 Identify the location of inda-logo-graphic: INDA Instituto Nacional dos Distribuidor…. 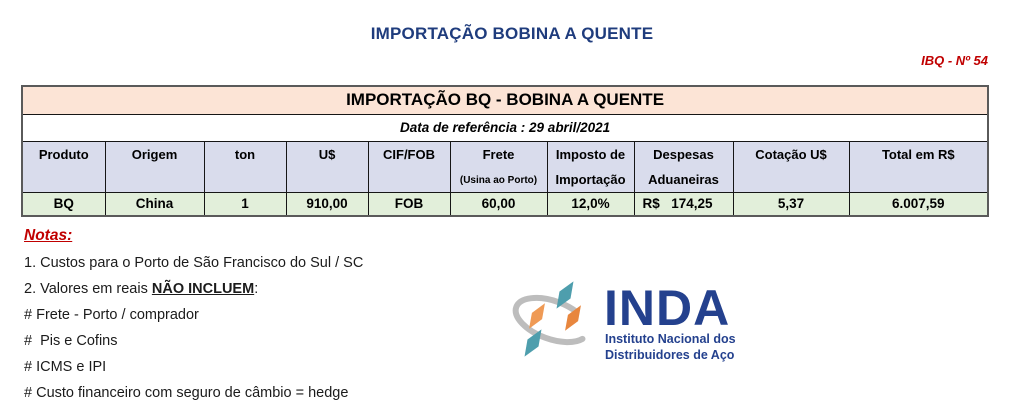
(624, 321).